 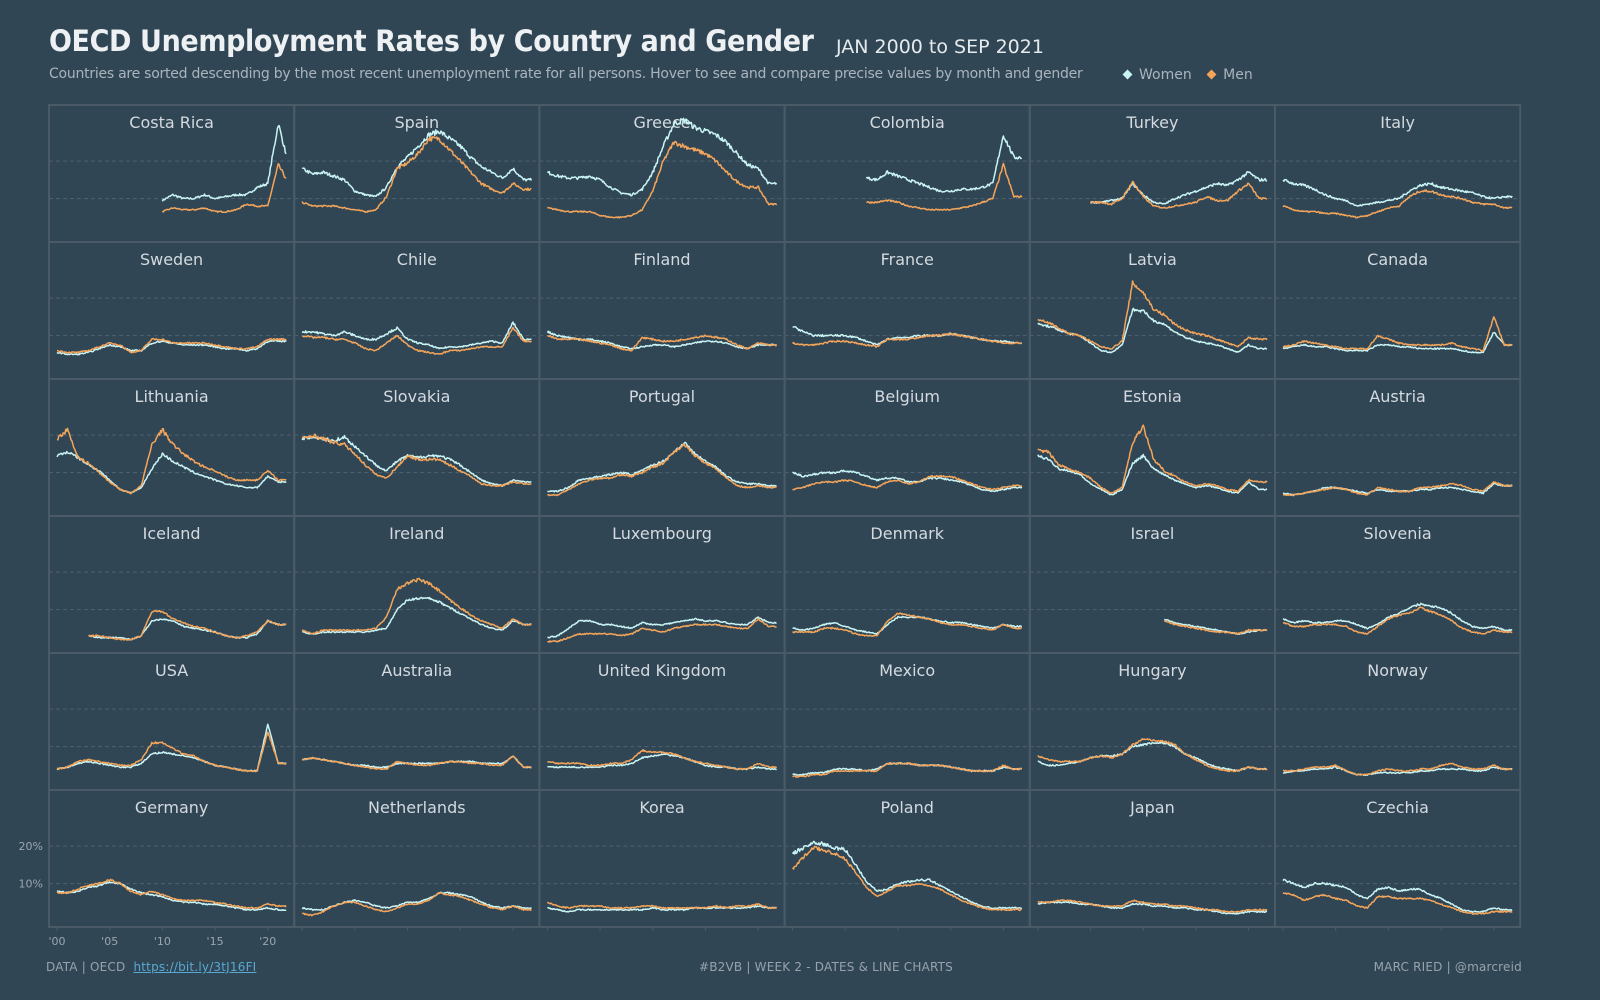 I want to click on country-label: Latvia, so click(x=1152, y=259).